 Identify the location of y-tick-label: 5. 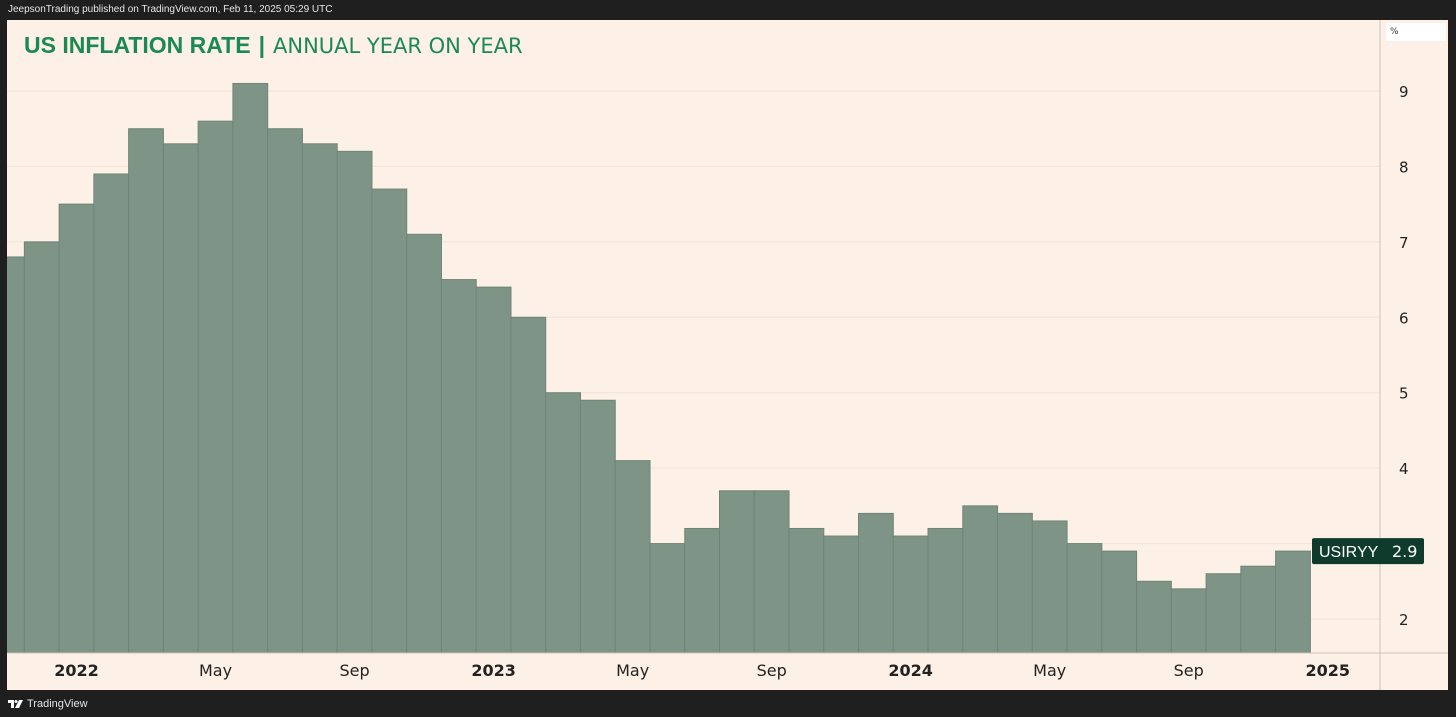
(1404, 394).